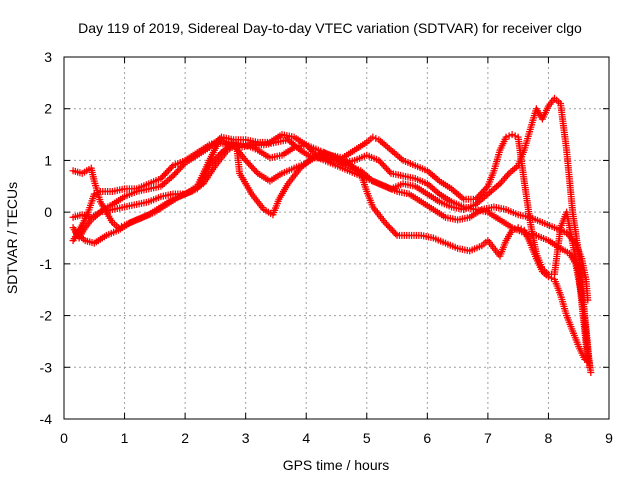  Describe the element at coordinates (488, 438) in the screenshot. I see `x-tick-label: 7` at that location.